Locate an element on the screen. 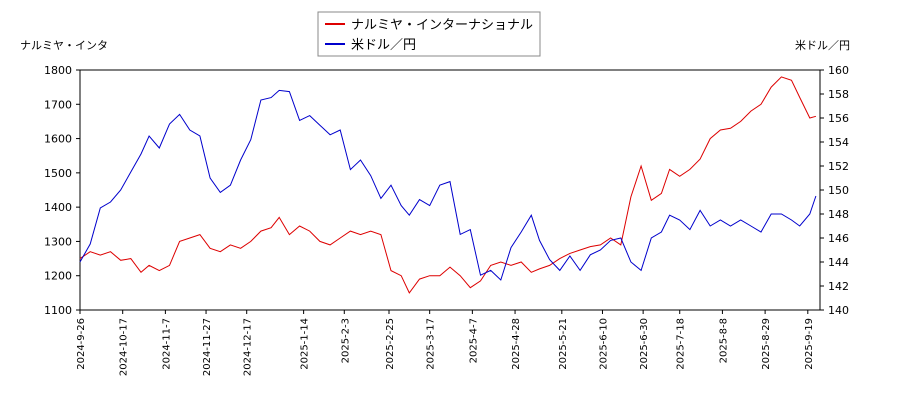  x-tick-label: 2024-12-17 is located at coordinates (248, 347).